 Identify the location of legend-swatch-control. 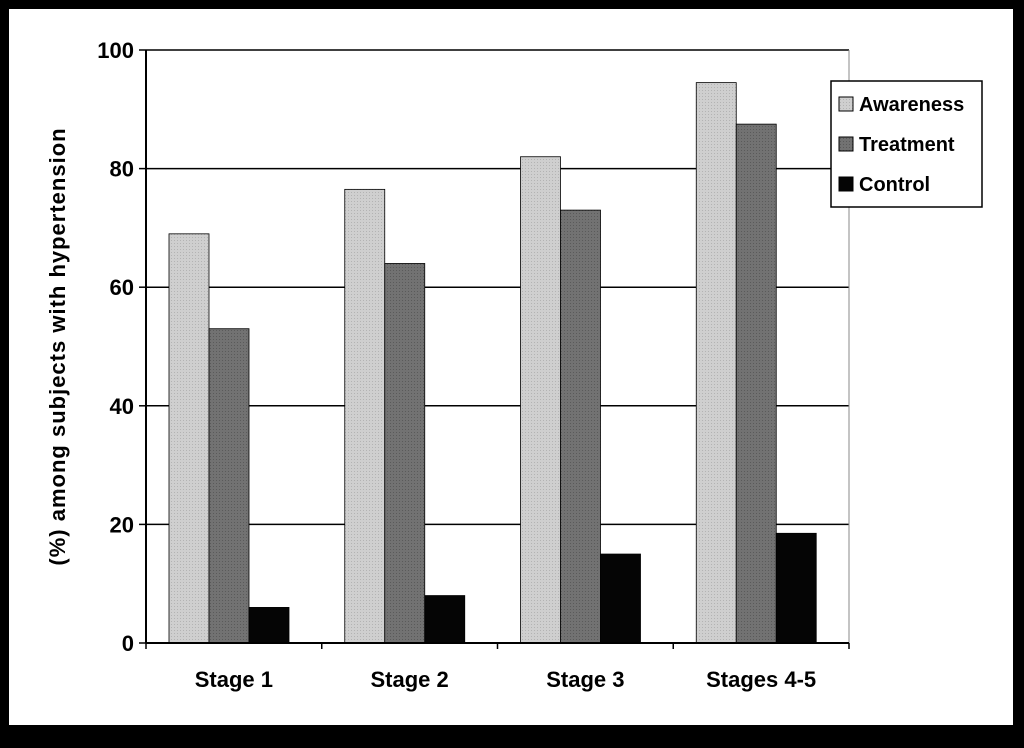
(846, 184).